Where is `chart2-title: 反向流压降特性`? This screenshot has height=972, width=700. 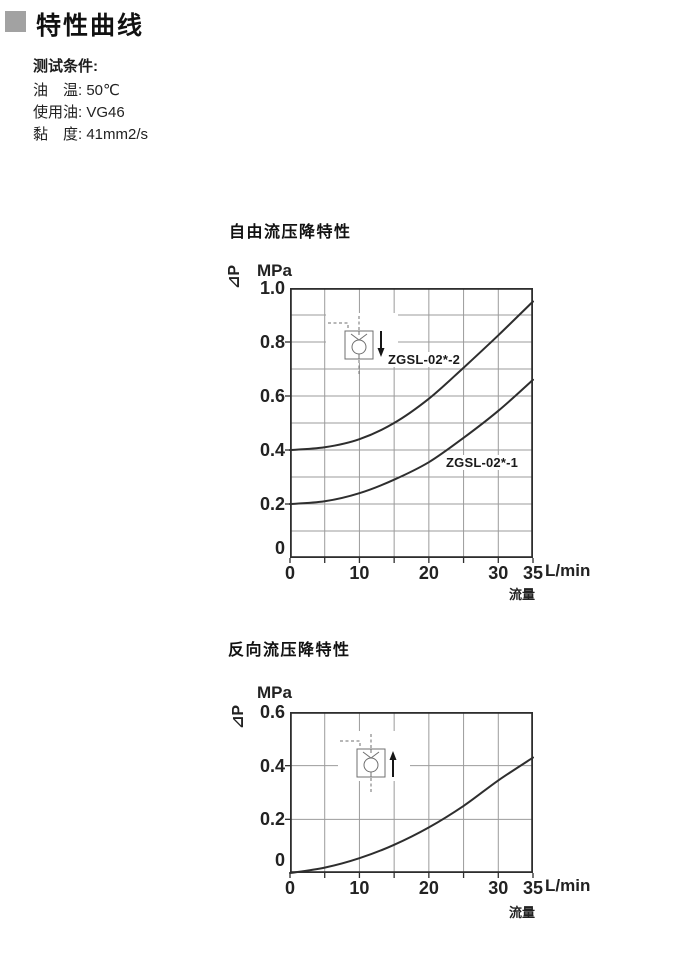
chart2-title: 反向流压降特性 is located at coordinates (289, 650).